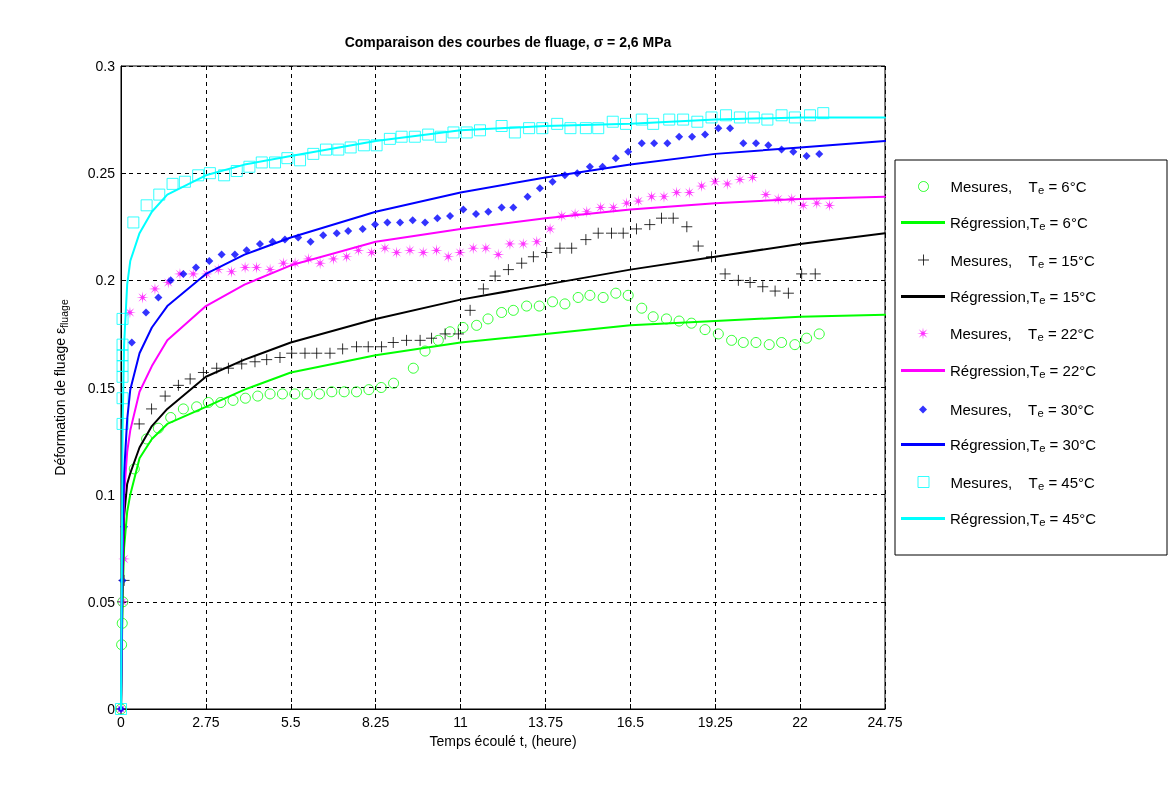 The width and height of the screenshot is (1173, 790). What do you see at coordinates (105, 66) in the screenshot?
I see `y-tick-label: 0.3` at bounding box center [105, 66].